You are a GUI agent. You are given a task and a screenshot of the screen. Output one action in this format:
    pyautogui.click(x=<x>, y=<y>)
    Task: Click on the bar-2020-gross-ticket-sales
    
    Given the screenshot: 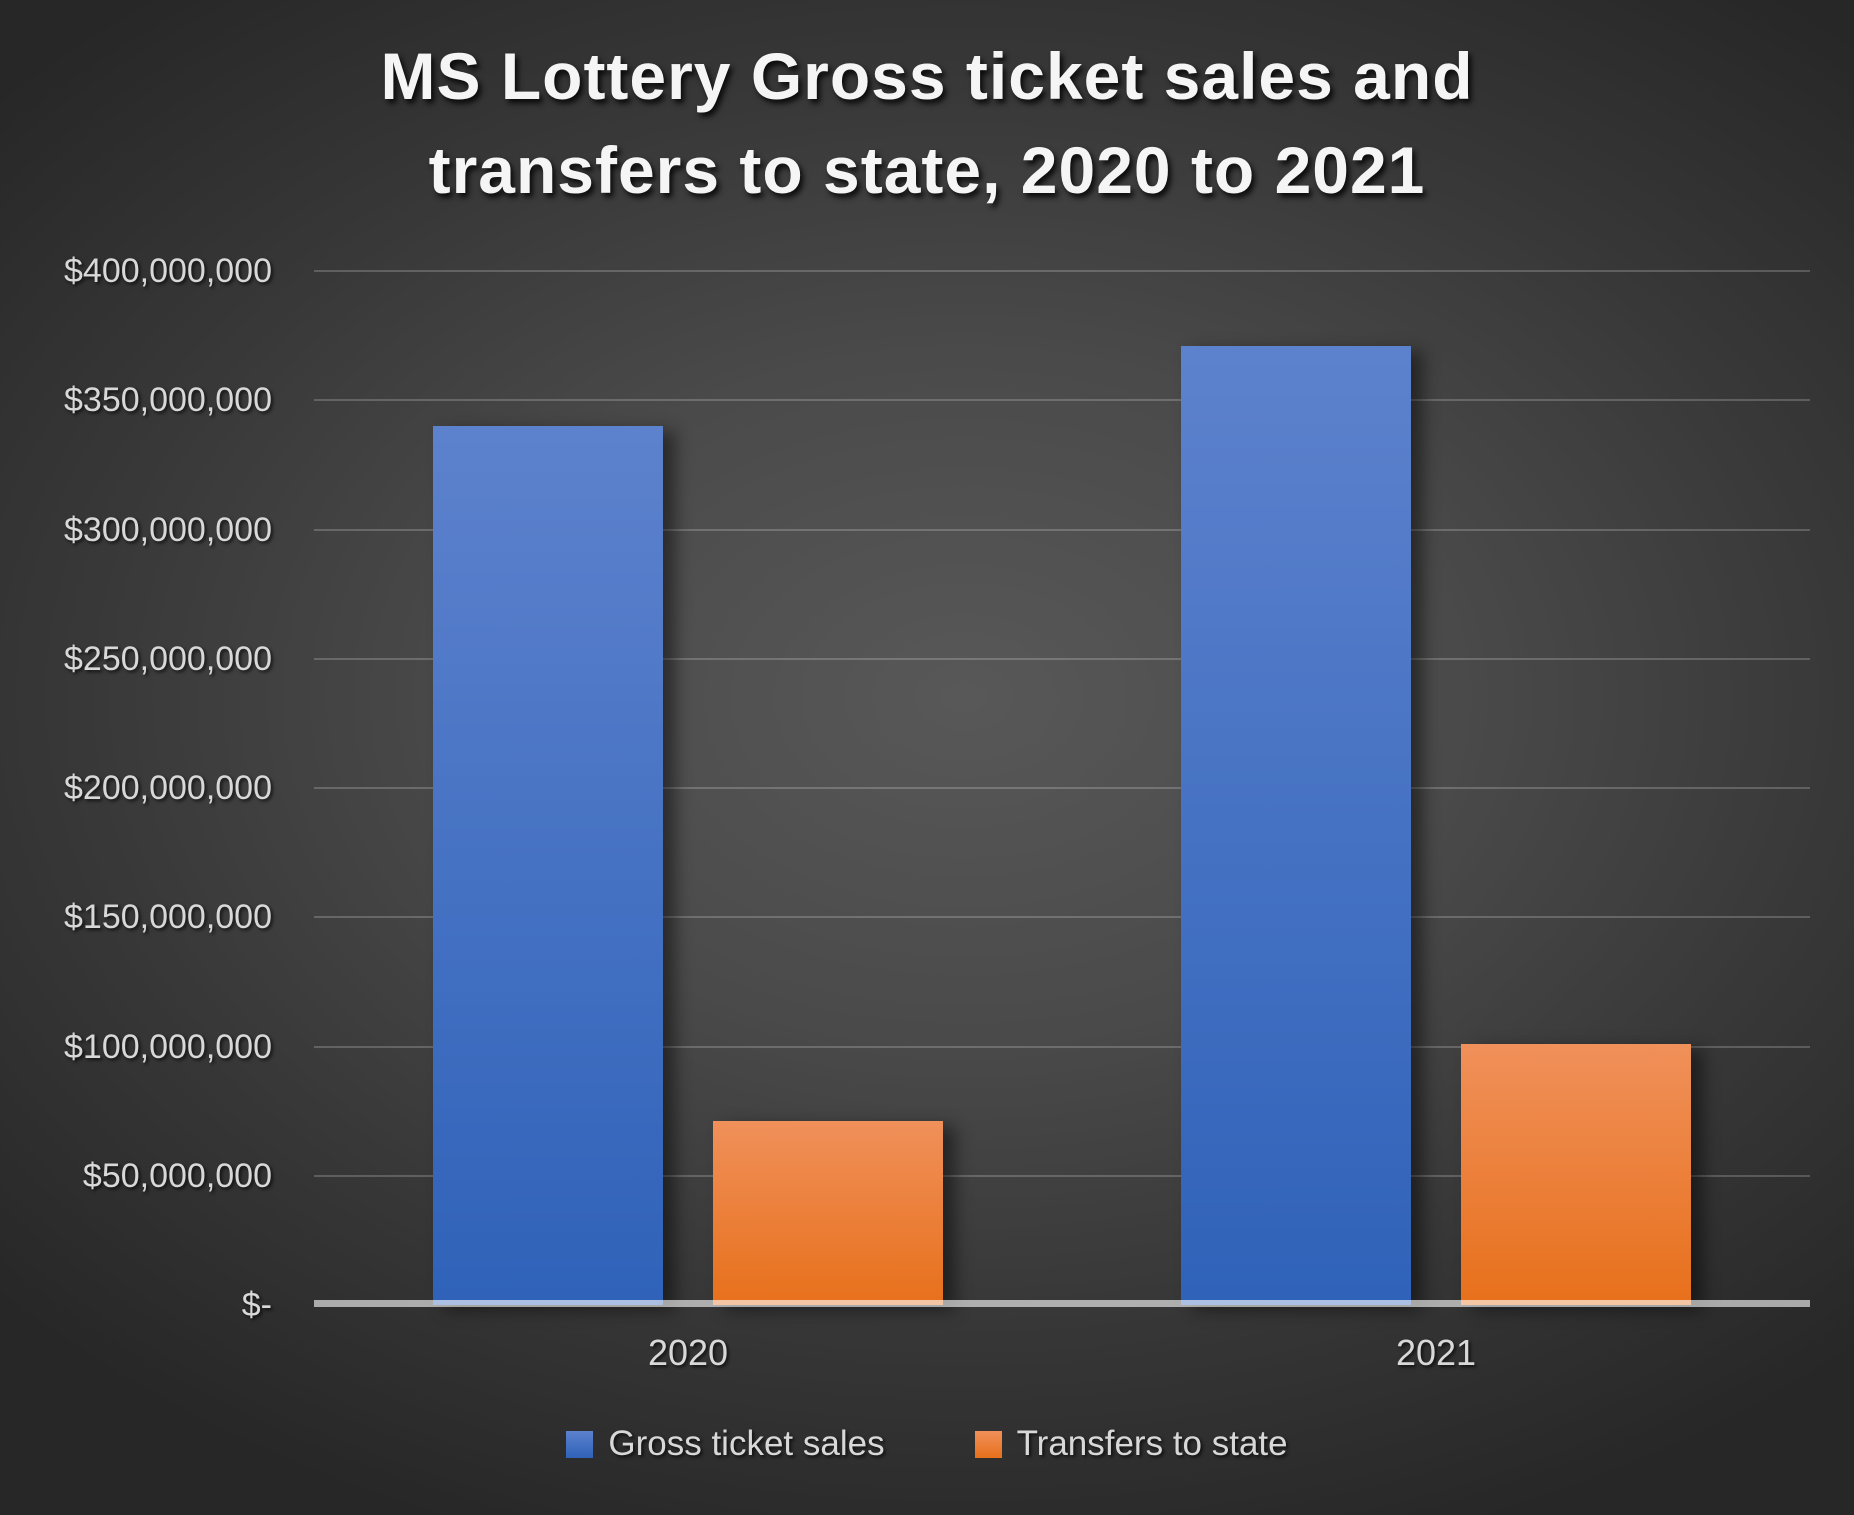 What is the action you would take?
    pyautogui.click(x=548, y=865)
    